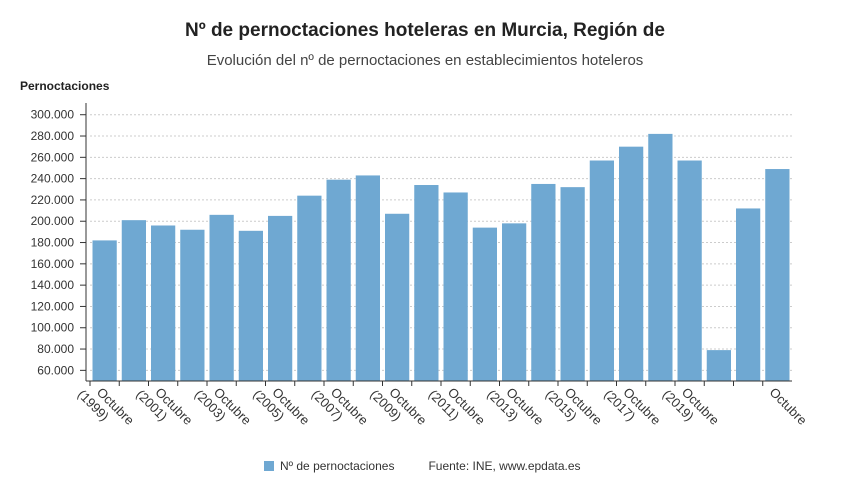 This screenshot has height=499, width=850. What do you see at coordinates (53, 264) in the screenshot?
I see `y-tick-label: 160.000` at bounding box center [53, 264].